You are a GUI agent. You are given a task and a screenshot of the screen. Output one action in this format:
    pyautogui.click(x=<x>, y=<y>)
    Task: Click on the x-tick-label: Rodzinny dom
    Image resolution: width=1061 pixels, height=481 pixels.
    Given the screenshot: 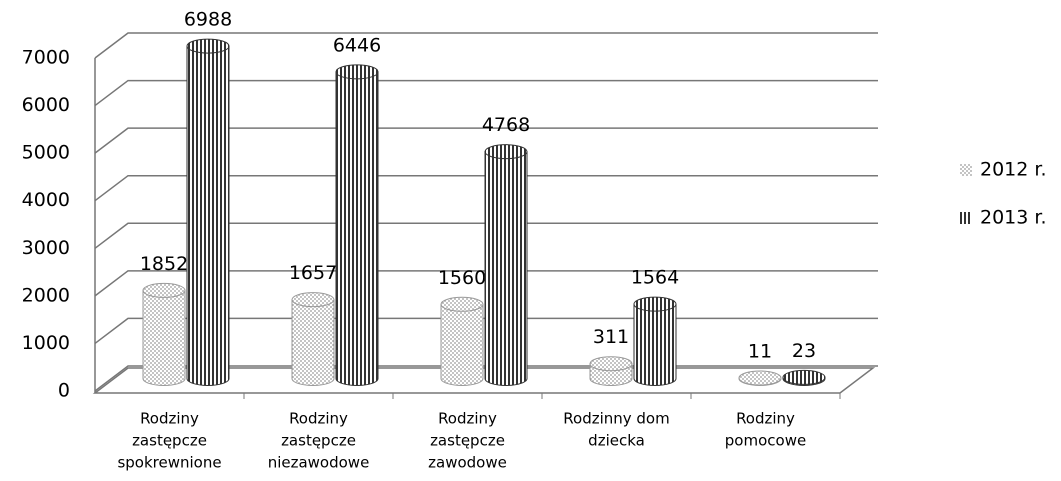 What is the action you would take?
    pyautogui.click(x=616, y=419)
    